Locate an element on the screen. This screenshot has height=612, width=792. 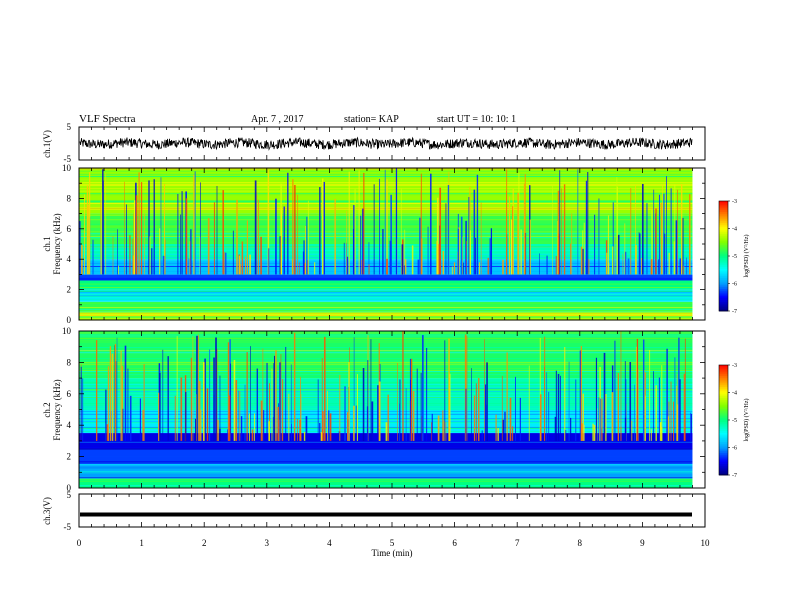
ch1-spectrogram-ylabel-channel: ch.1 is located at coordinates (47, 243).